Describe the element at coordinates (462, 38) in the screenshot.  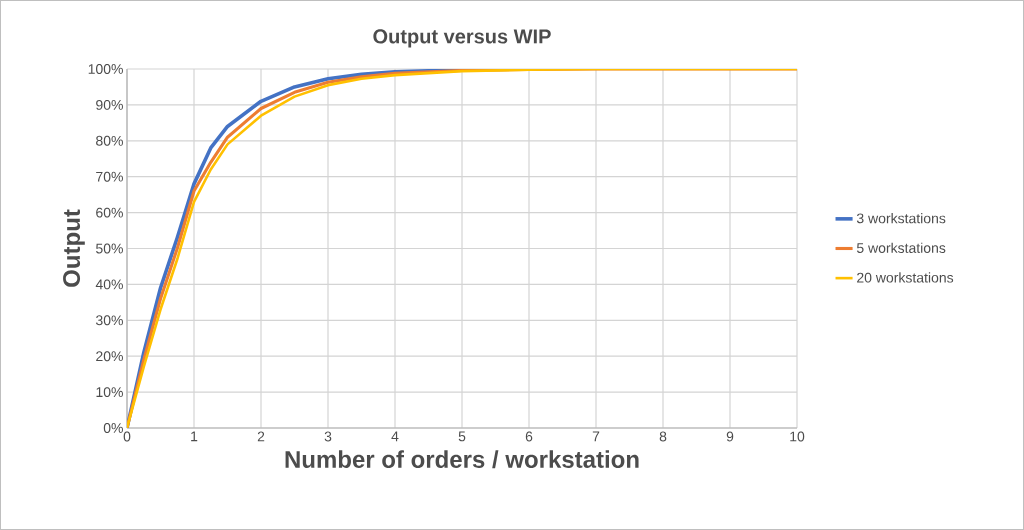
I see `chart-title: Output versus WIP` at that location.